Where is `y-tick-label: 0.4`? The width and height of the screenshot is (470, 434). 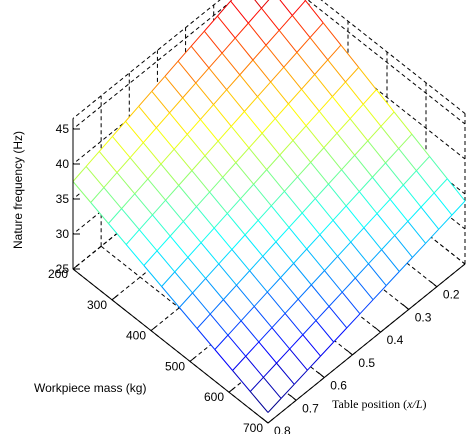 y-tick-label: 0.4 is located at coordinates (395, 340).